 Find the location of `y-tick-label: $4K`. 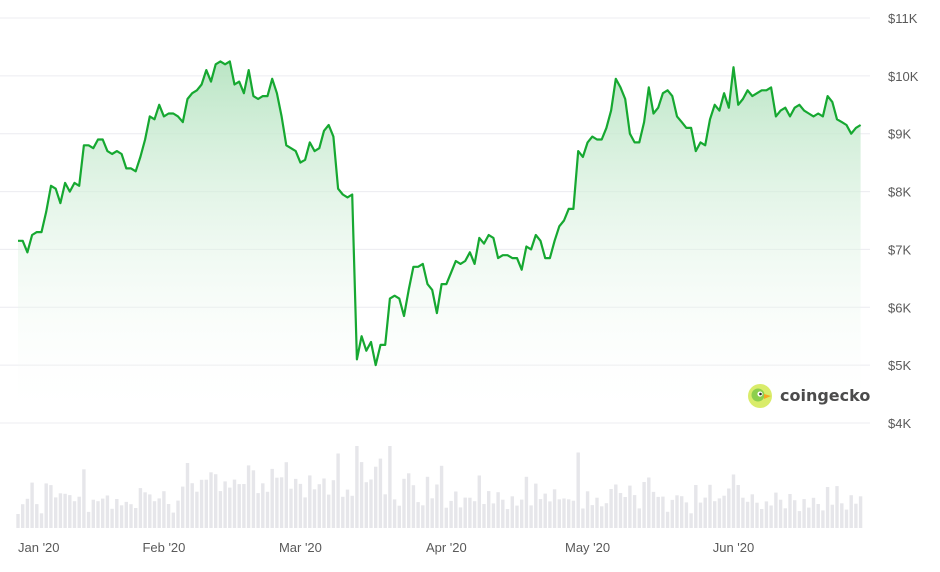

y-tick-label: $4K is located at coordinates (899, 423).